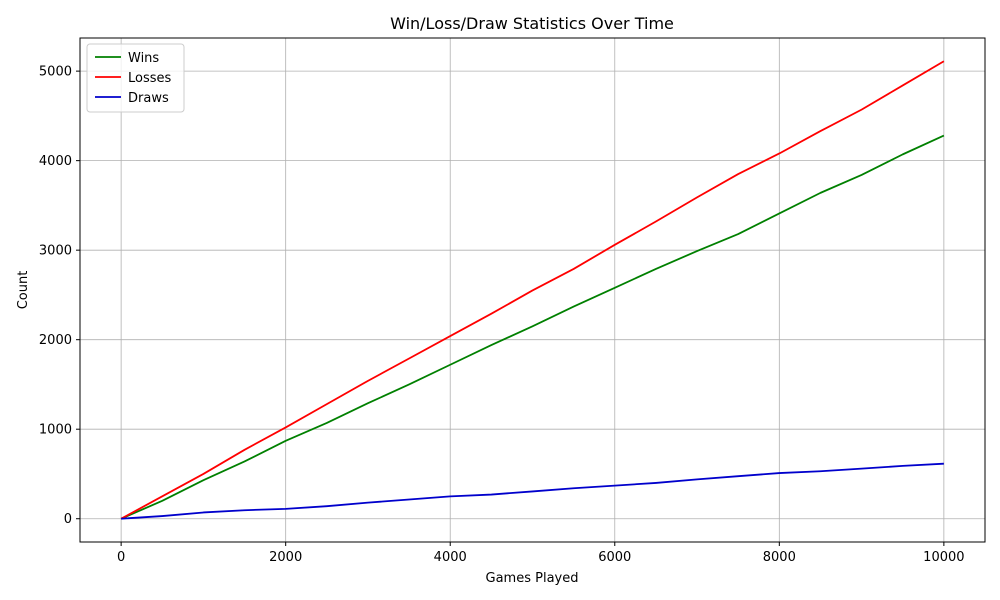 The image size is (1000, 600). I want to click on y-tick-label: 0, so click(68, 519).